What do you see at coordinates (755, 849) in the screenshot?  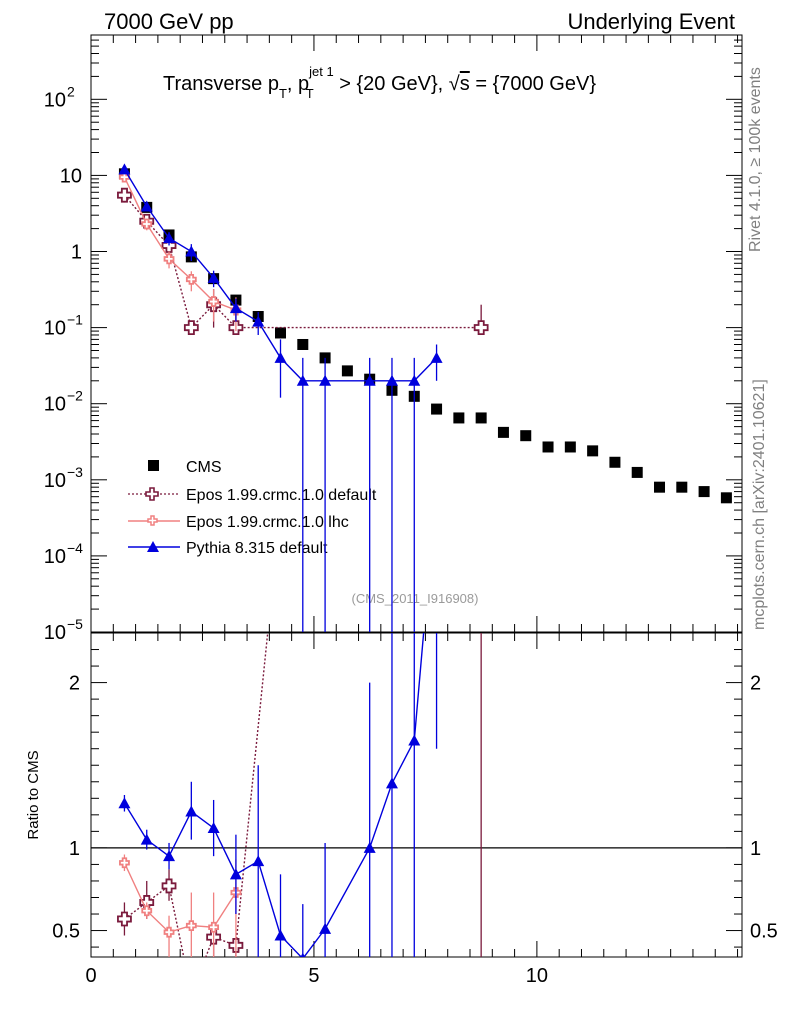 I see `ratio-ytick-label-right: 1` at bounding box center [755, 849].